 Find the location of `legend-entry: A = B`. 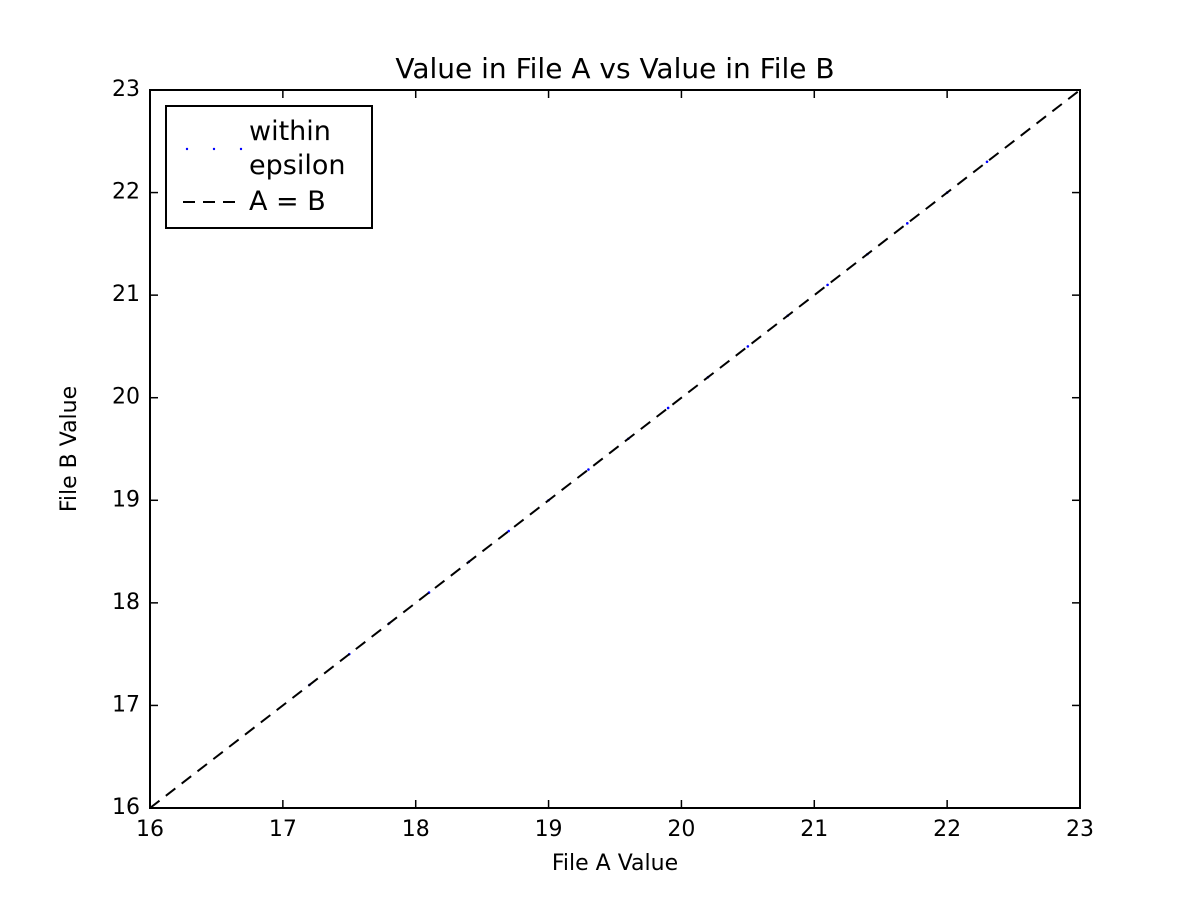

legend-entry: A = B is located at coordinates (269, 202).